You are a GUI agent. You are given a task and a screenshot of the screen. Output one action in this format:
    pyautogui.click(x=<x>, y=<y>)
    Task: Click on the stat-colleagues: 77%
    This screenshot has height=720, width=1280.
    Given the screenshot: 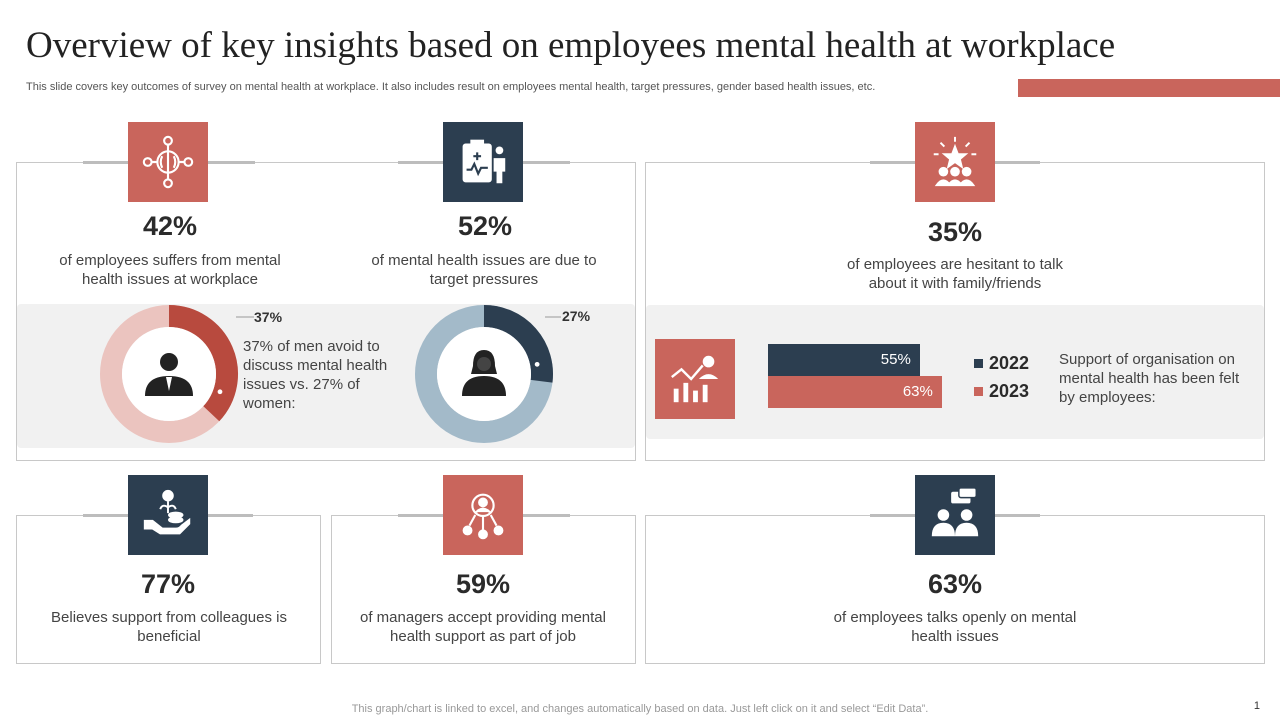 What is the action you would take?
    pyautogui.click(x=168, y=584)
    